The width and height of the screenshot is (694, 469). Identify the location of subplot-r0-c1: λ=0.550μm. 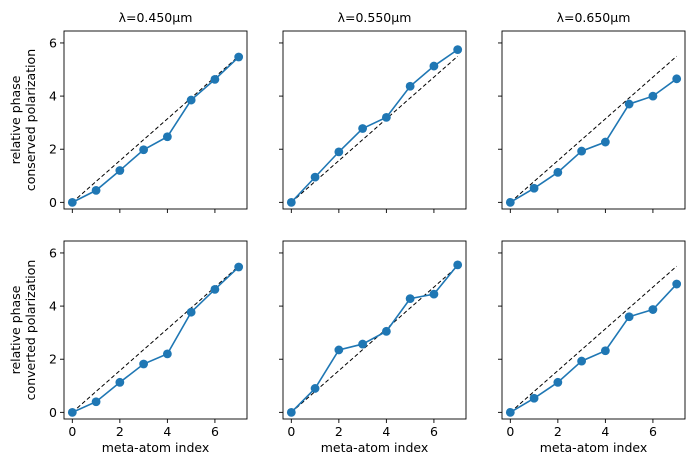
(373, 111).